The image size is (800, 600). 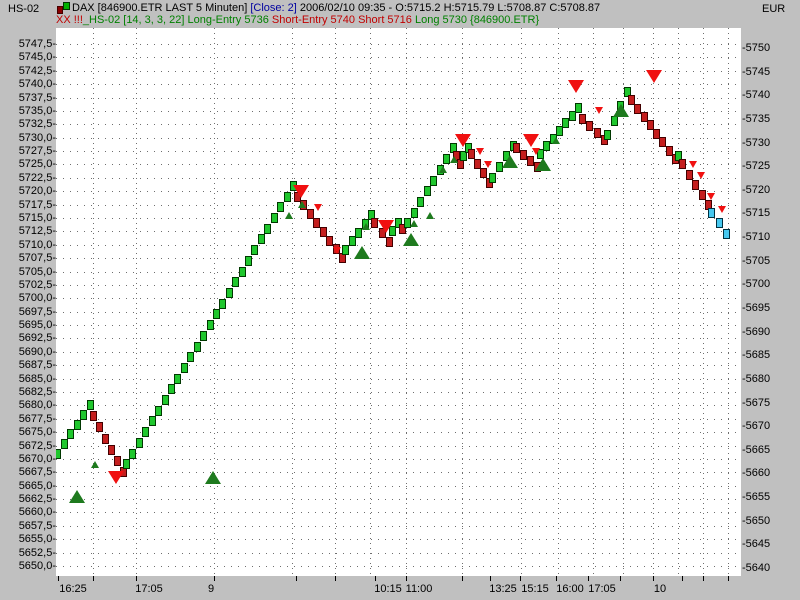 I want to click on time-axis-label: 17:05, so click(x=602, y=589).